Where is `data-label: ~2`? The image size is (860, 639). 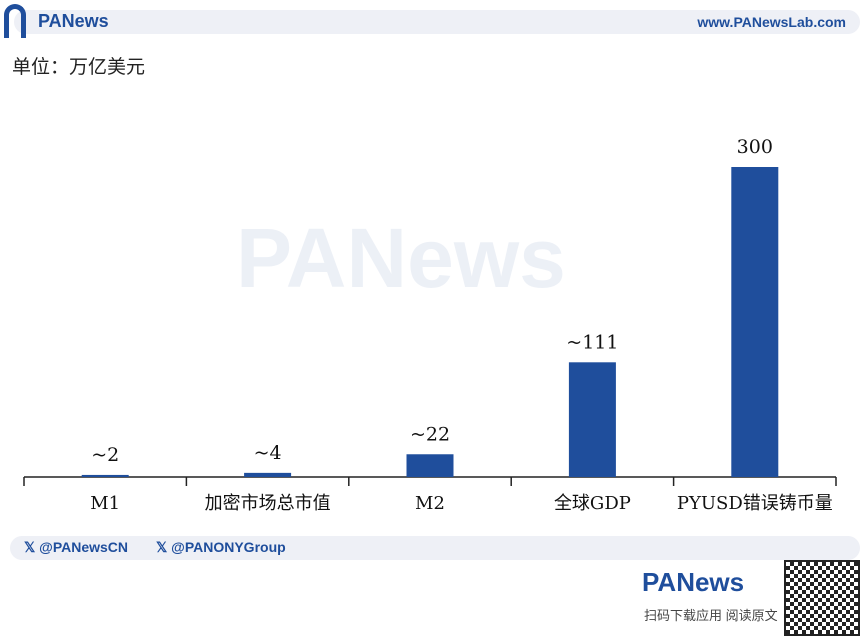
data-label: ~2 is located at coordinates (105, 455).